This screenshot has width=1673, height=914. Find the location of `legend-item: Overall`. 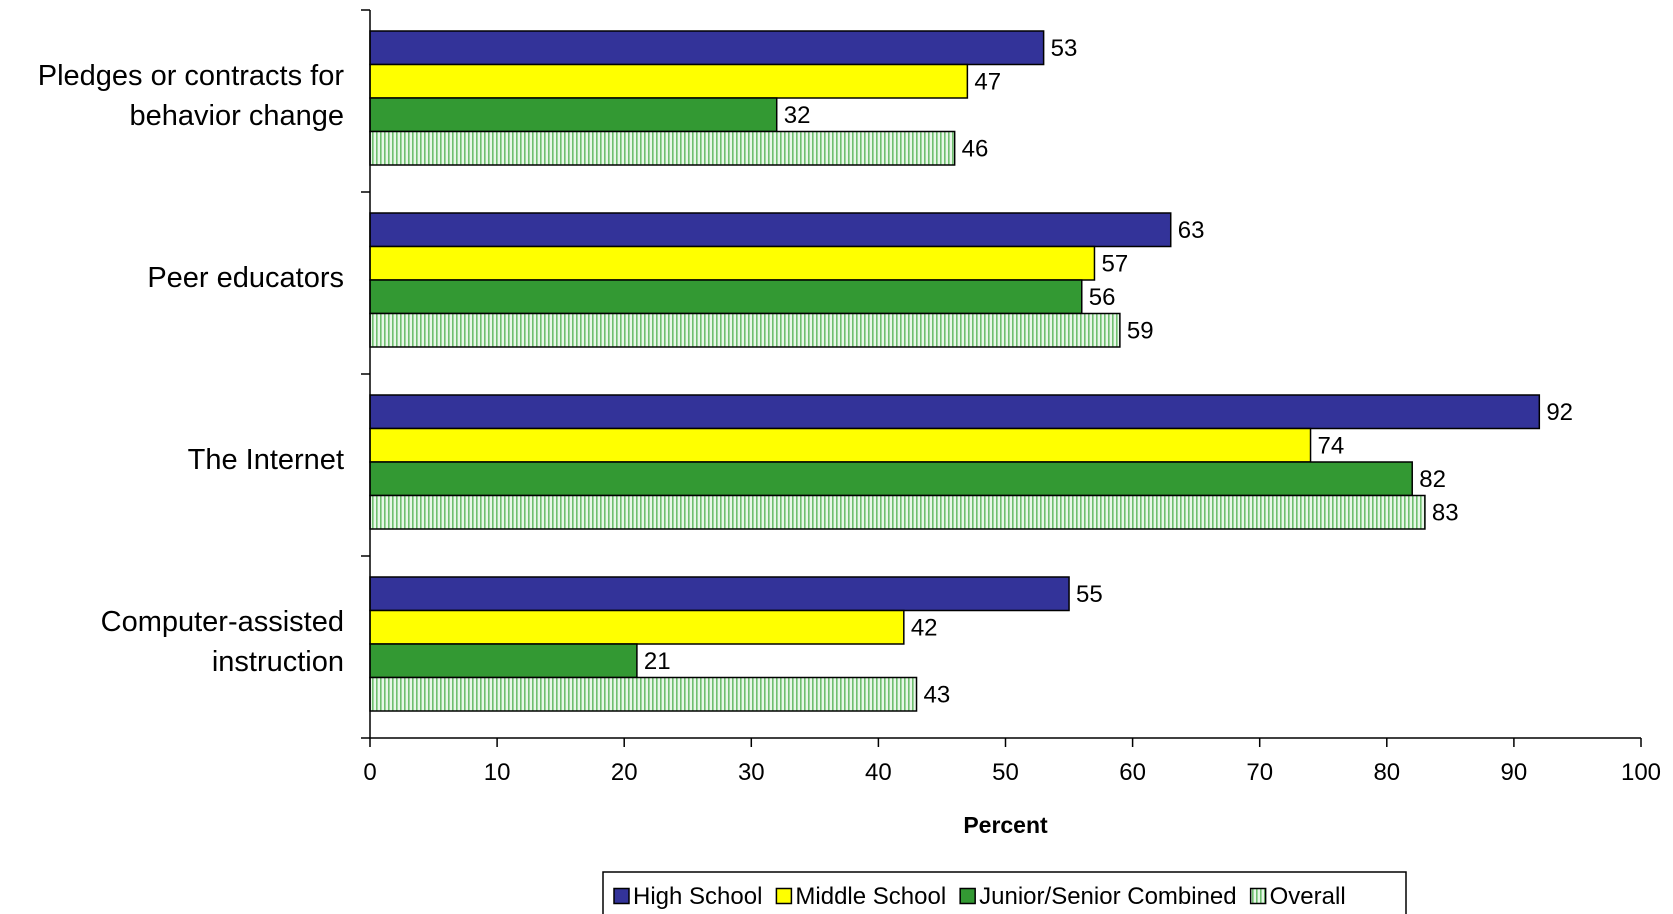

legend-item: Overall is located at coordinates (1297, 896).